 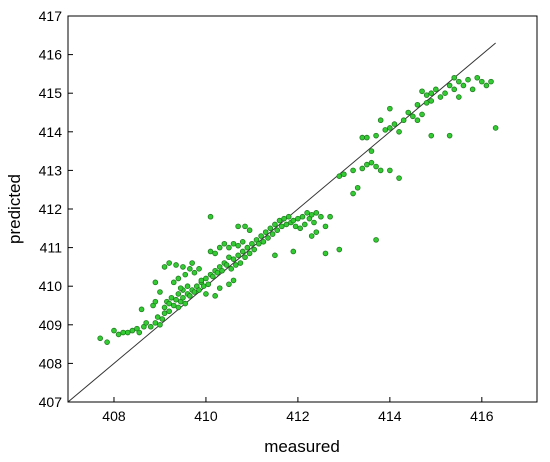 What do you see at coordinates (51, 286) in the screenshot?
I see `y-tick-label: 410` at bounding box center [51, 286].